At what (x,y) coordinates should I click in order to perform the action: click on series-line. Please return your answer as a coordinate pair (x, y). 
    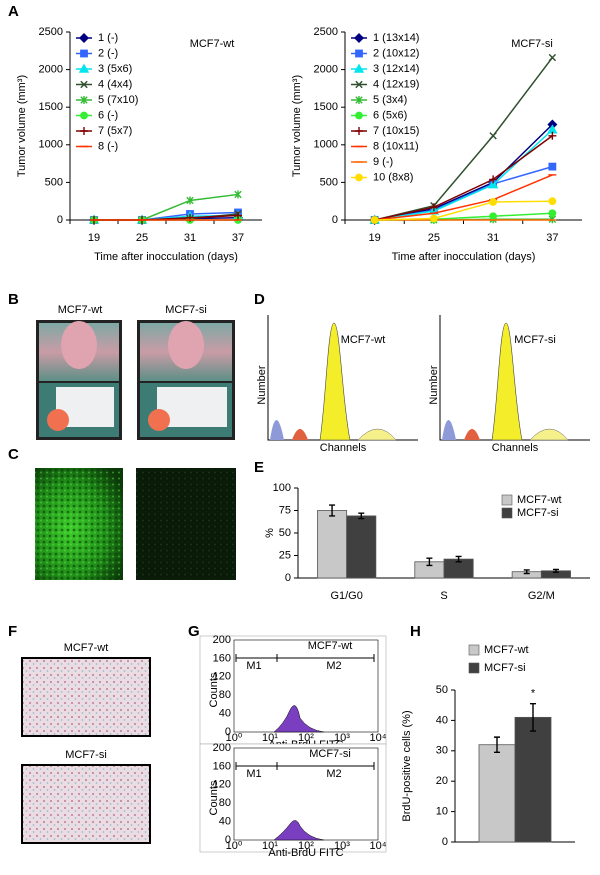
    Looking at the image, I should click on (463, 178).